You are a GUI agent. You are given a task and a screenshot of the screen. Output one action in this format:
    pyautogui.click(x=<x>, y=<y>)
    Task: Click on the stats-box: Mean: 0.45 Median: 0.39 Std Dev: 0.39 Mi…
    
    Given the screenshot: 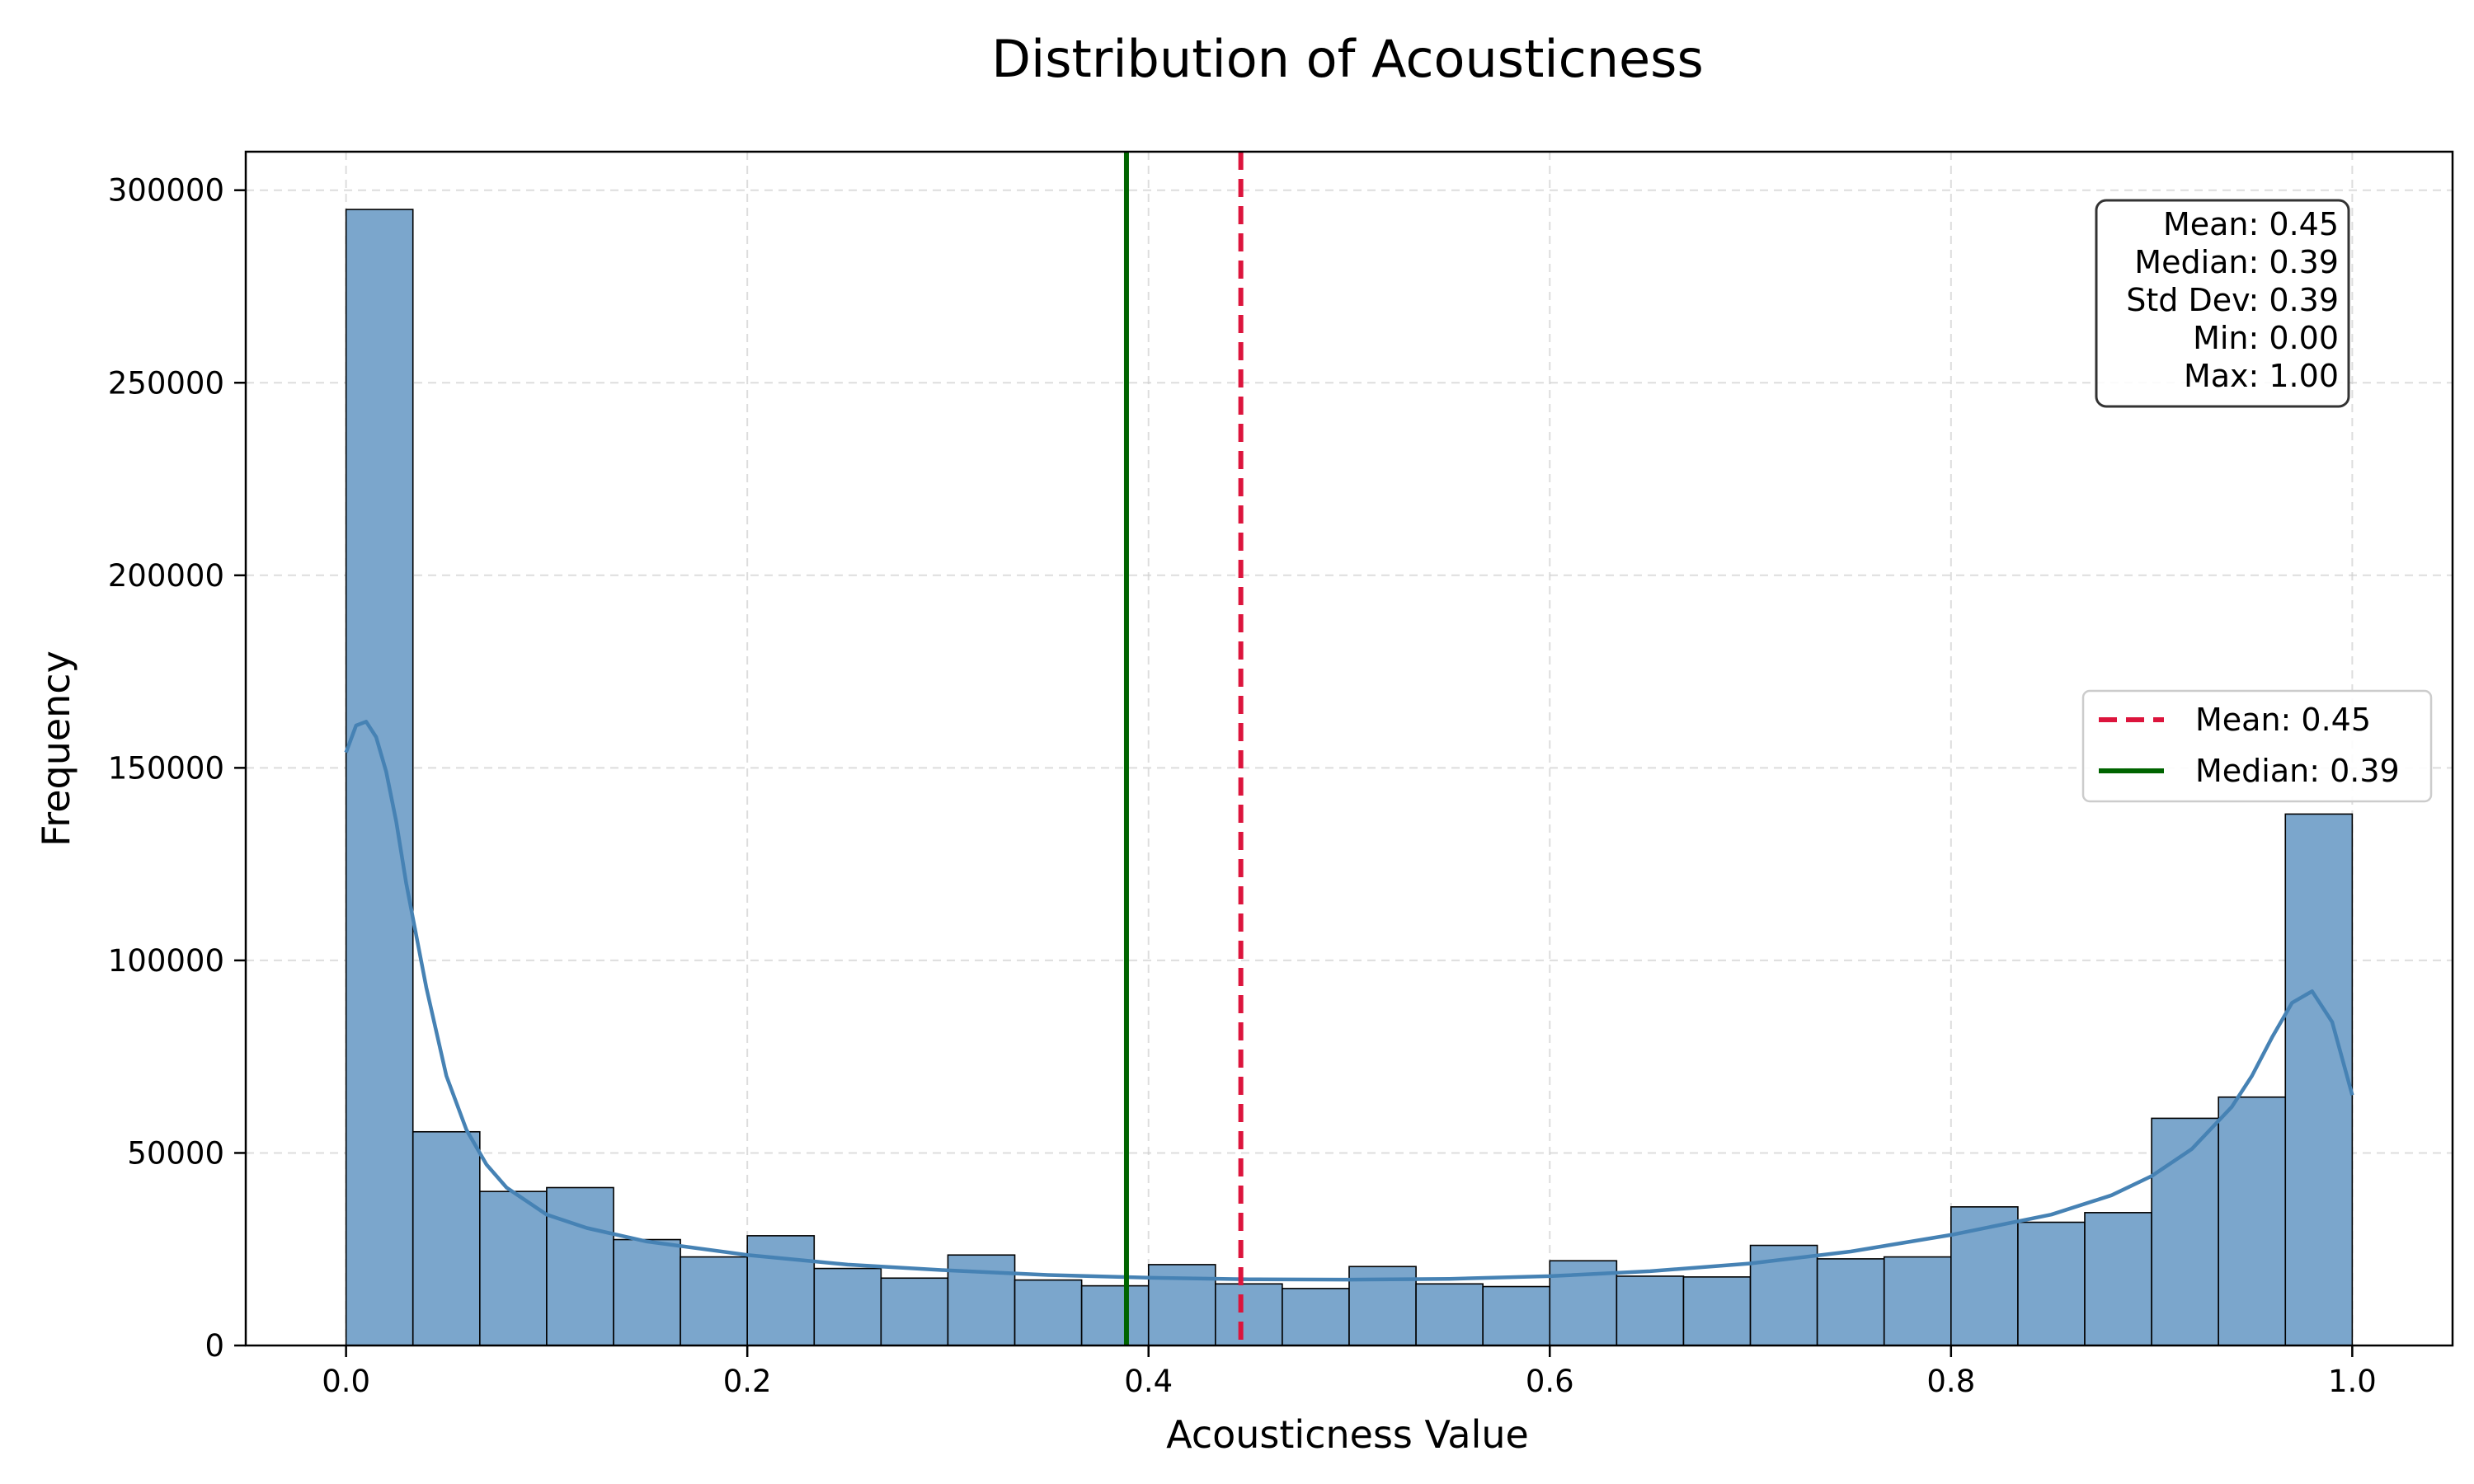 What is the action you would take?
    pyautogui.click(x=2222, y=303)
    